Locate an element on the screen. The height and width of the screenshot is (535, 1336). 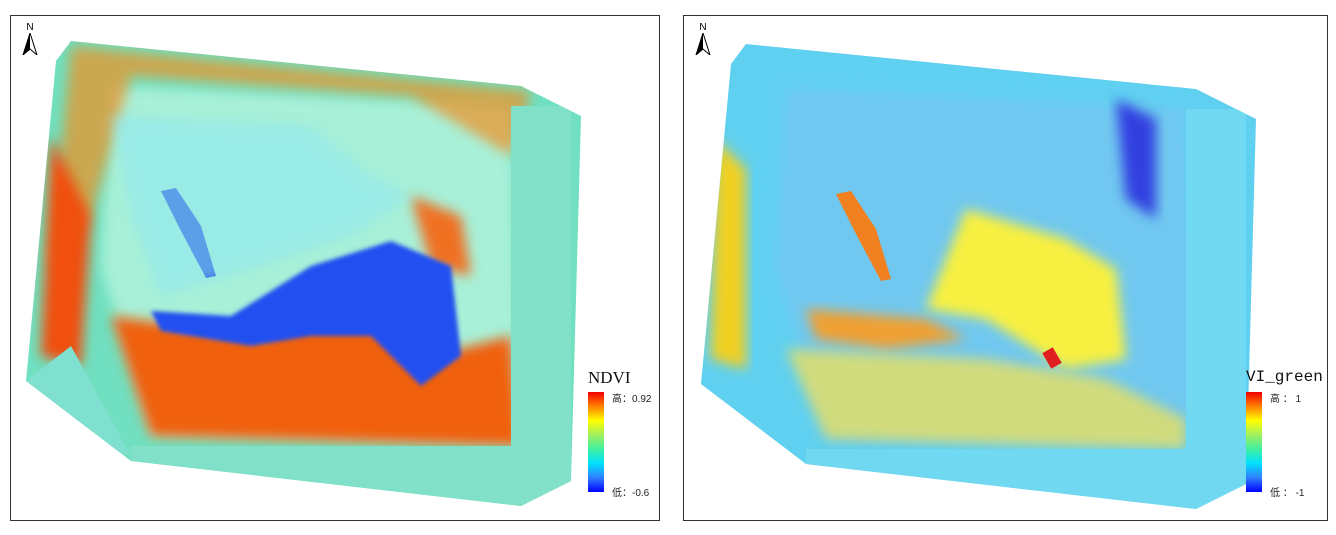
vi-green-legend: VI_green 高 ： 1 低 ： -1 is located at coordinates (1284, 433).